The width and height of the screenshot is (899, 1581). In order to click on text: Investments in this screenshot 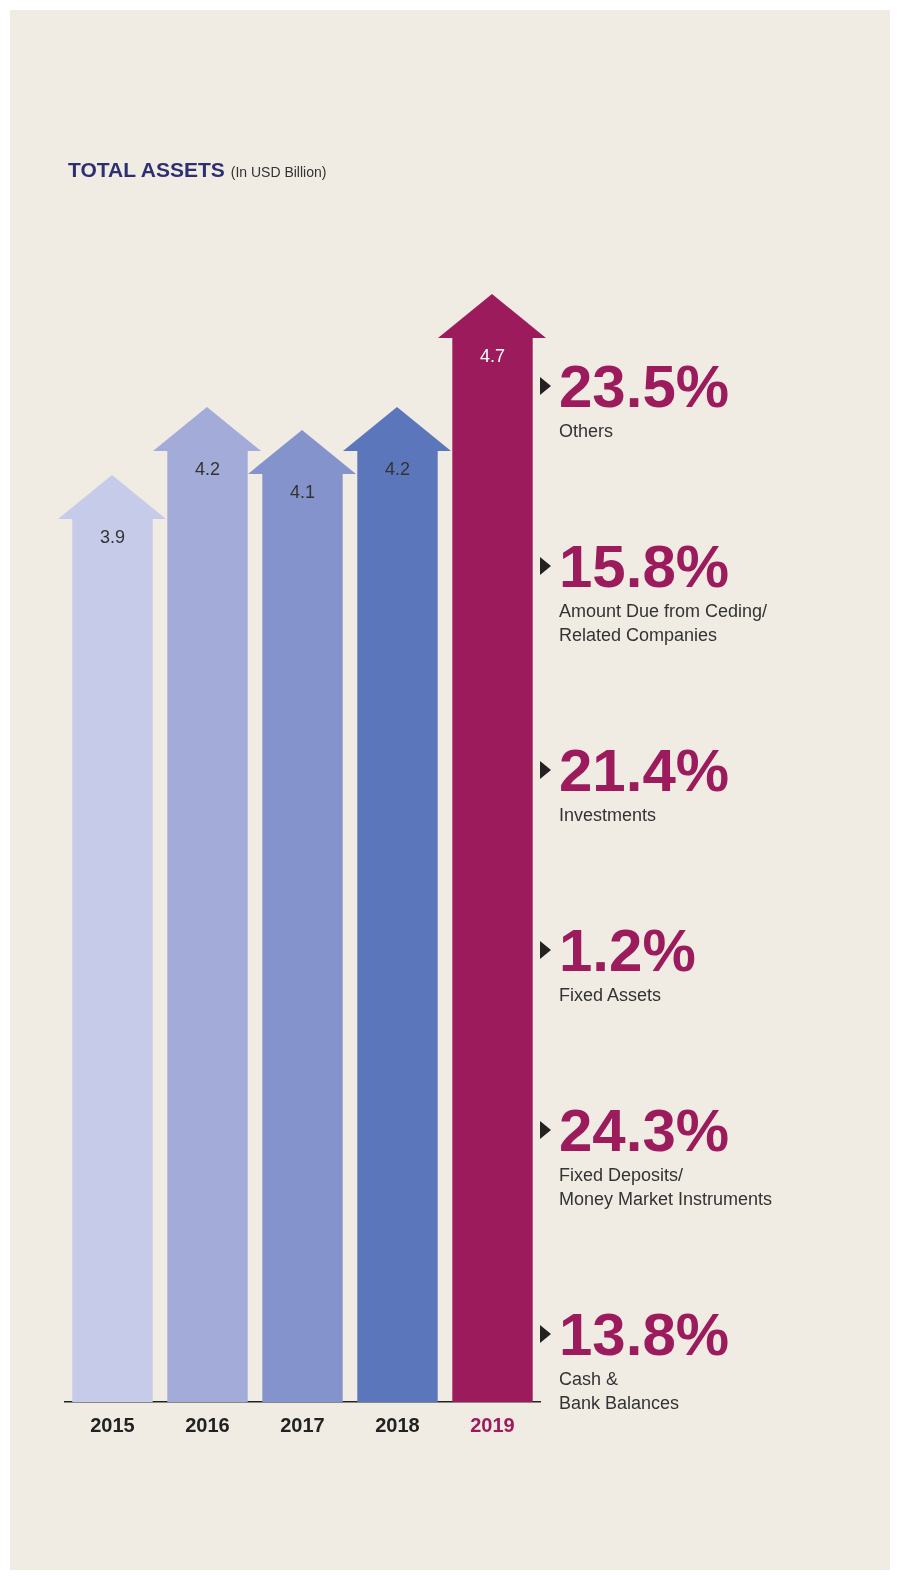, I will do `click(608, 815)`.